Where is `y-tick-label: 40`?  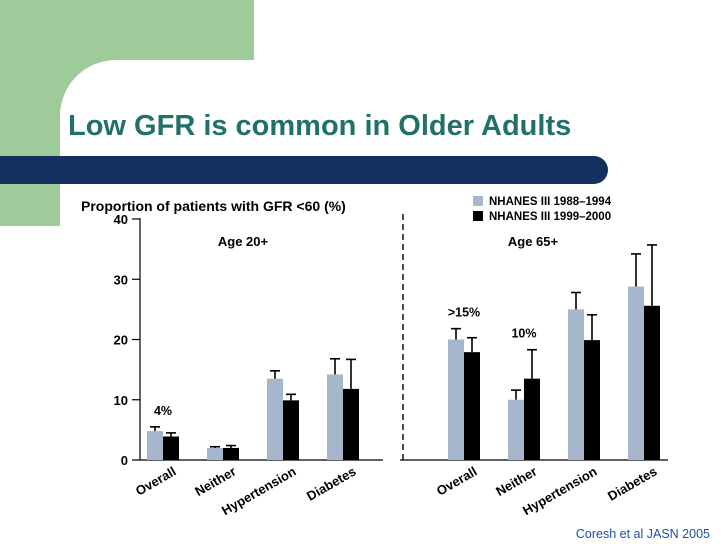 y-tick-label: 40 is located at coordinates (121, 219).